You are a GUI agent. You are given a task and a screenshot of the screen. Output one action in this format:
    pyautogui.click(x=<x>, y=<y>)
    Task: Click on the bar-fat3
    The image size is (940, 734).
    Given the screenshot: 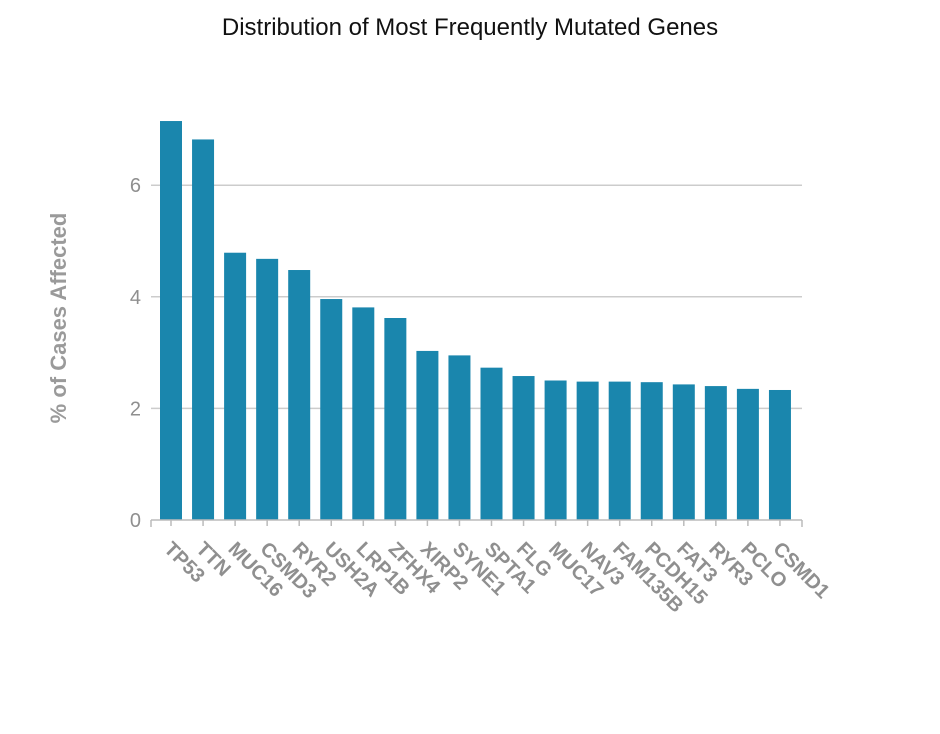 What is the action you would take?
    pyautogui.click(x=683, y=452)
    